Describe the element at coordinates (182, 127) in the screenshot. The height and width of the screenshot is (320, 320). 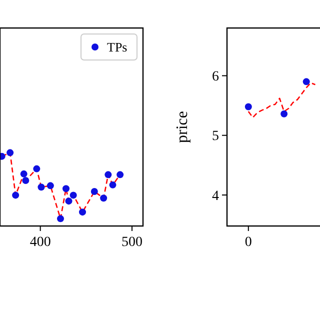
I see `y-axis-title: price` at that location.